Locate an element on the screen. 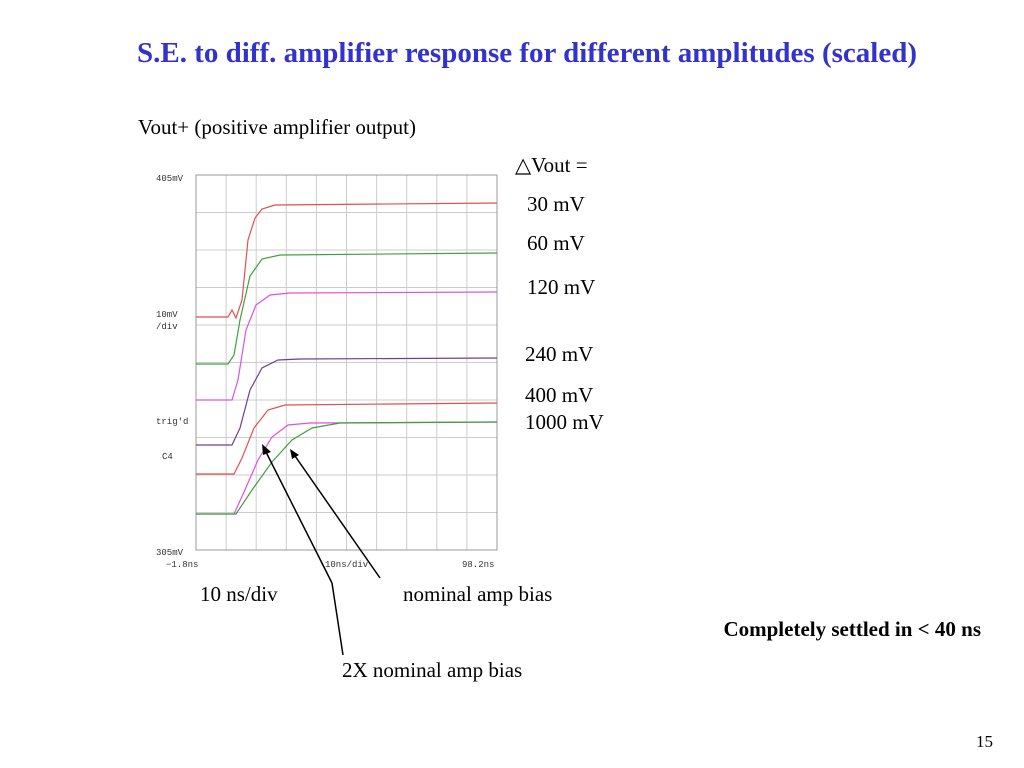 Image resolution: width=1024 pixels, height=768 pixels. scope-label: C4 is located at coordinates (167, 457).